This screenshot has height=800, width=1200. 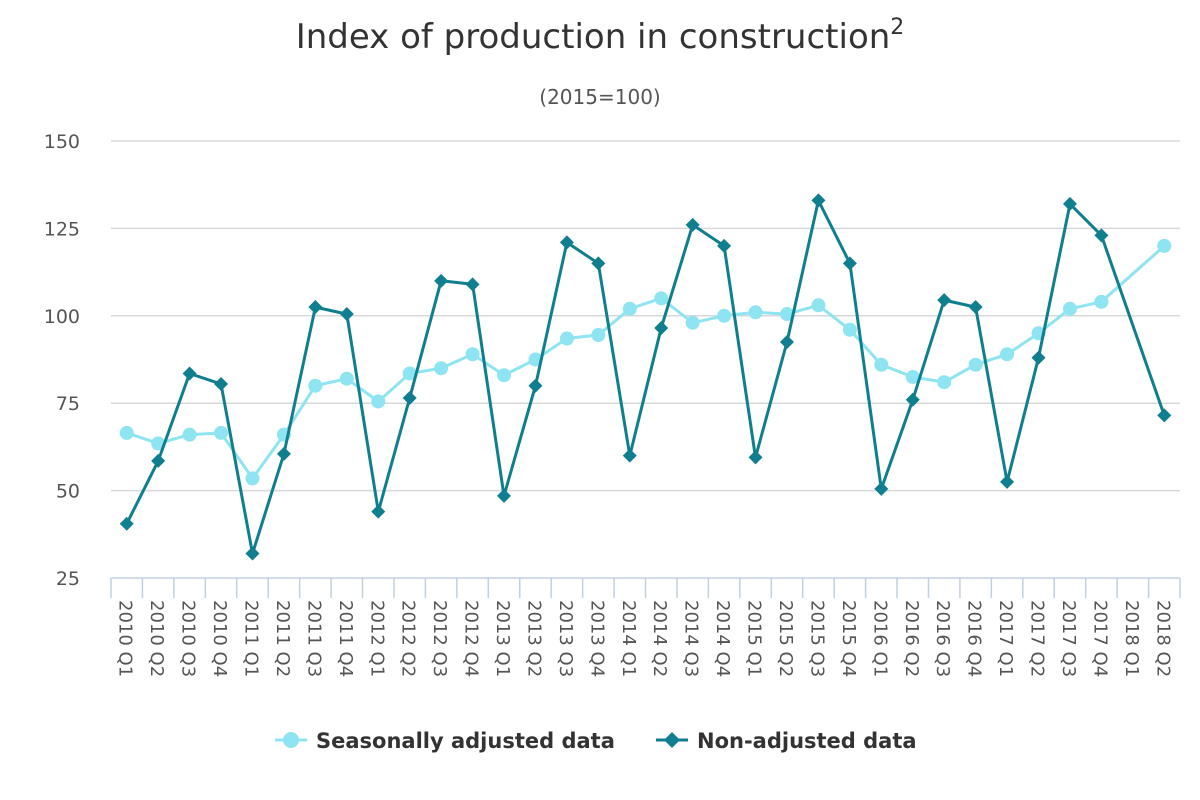 I want to click on x-tick-label: 2011 Q2, so click(x=282, y=638).